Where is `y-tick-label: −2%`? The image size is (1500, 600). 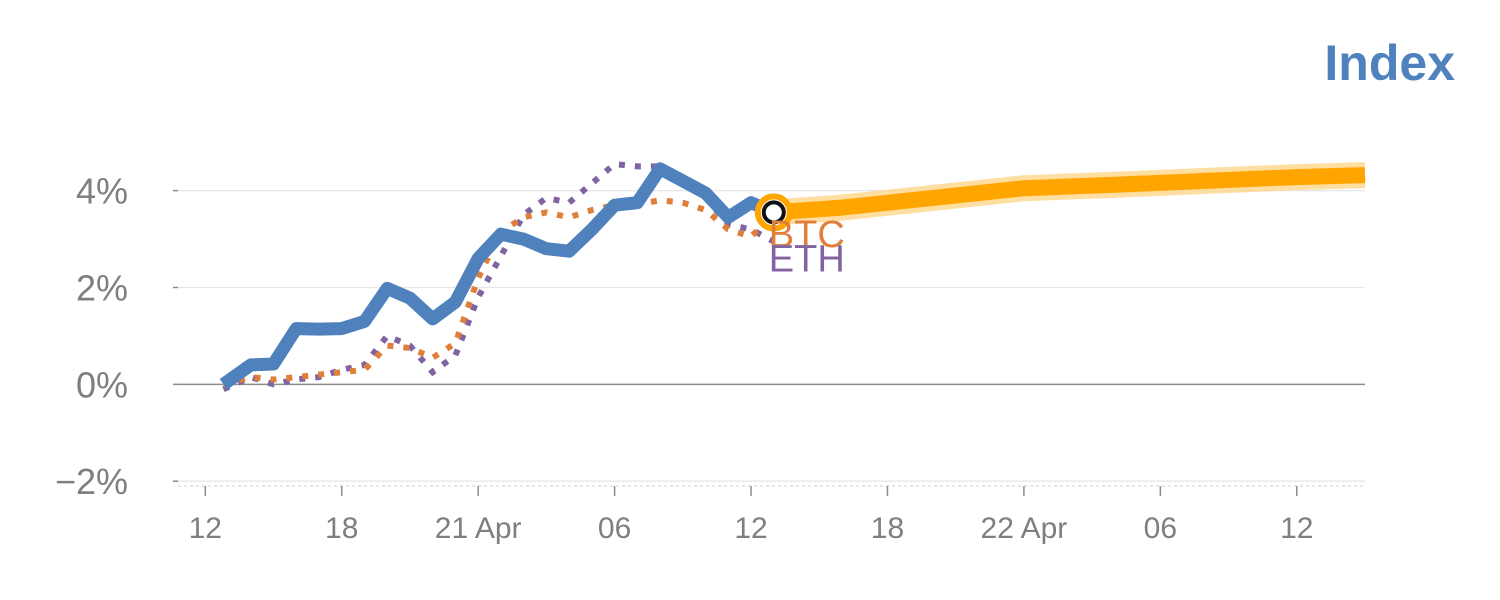 y-tick-label: −2% is located at coordinates (91, 481).